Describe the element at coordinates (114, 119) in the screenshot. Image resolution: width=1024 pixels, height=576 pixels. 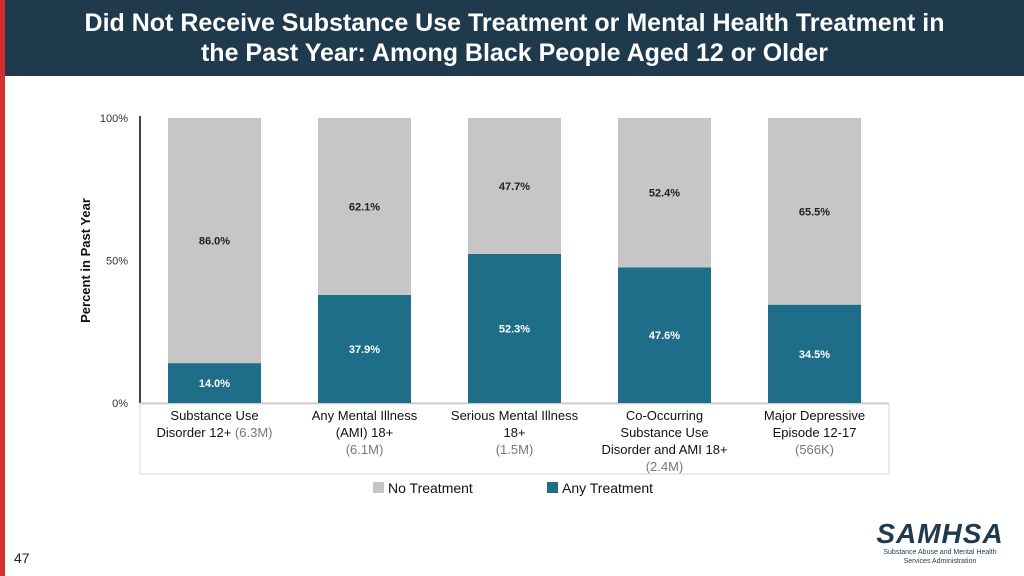
I see `y-tick-label: 100%` at that location.